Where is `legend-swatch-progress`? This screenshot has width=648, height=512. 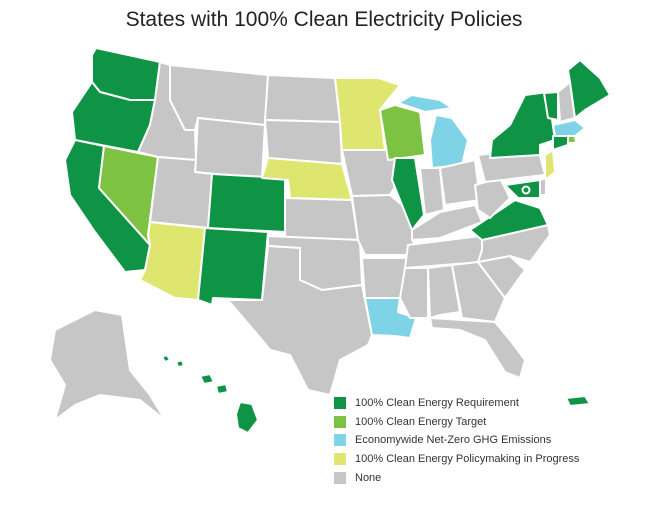
legend-swatch-progress is located at coordinates (340, 459).